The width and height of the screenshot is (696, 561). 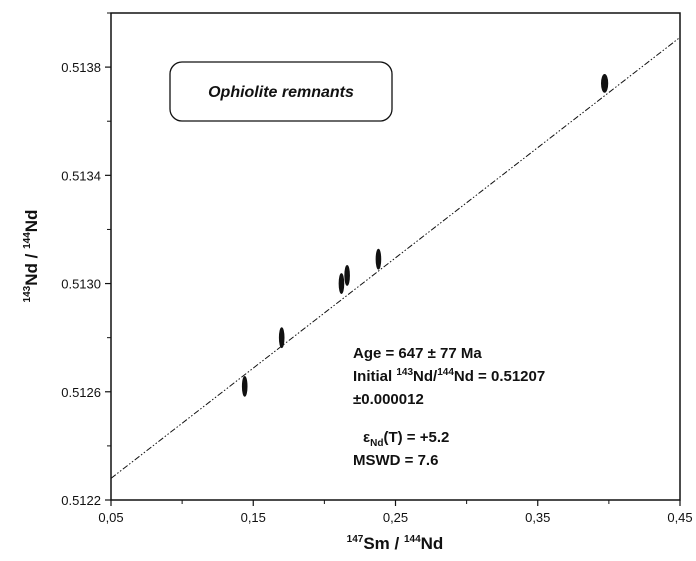 What do you see at coordinates (81, 500) in the screenshot?
I see `y-tick-label: 0.5122` at bounding box center [81, 500].